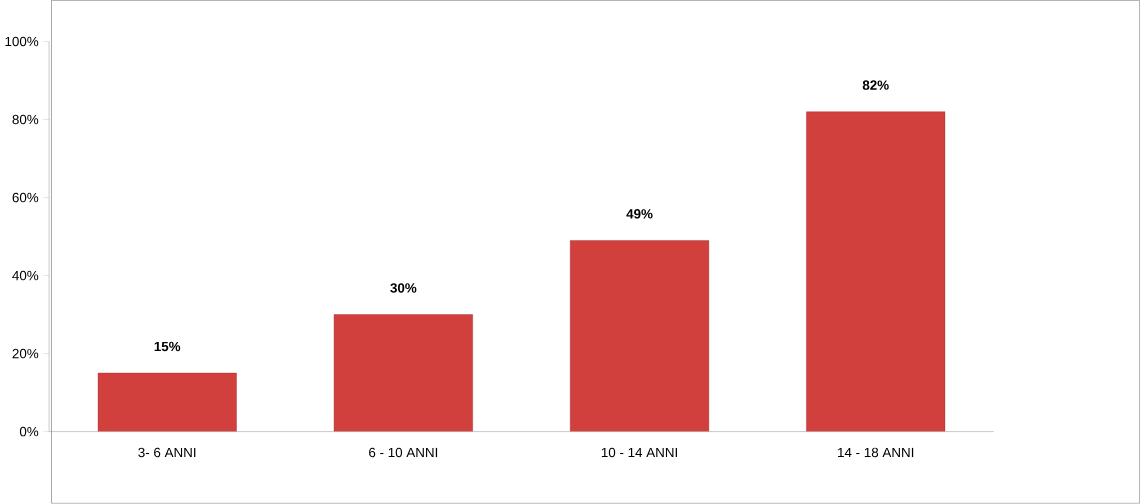  What do you see at coordinates (29, 432) in the screenshot?
I see `y-tick-label: 0%` at bounding box center [29, 432].